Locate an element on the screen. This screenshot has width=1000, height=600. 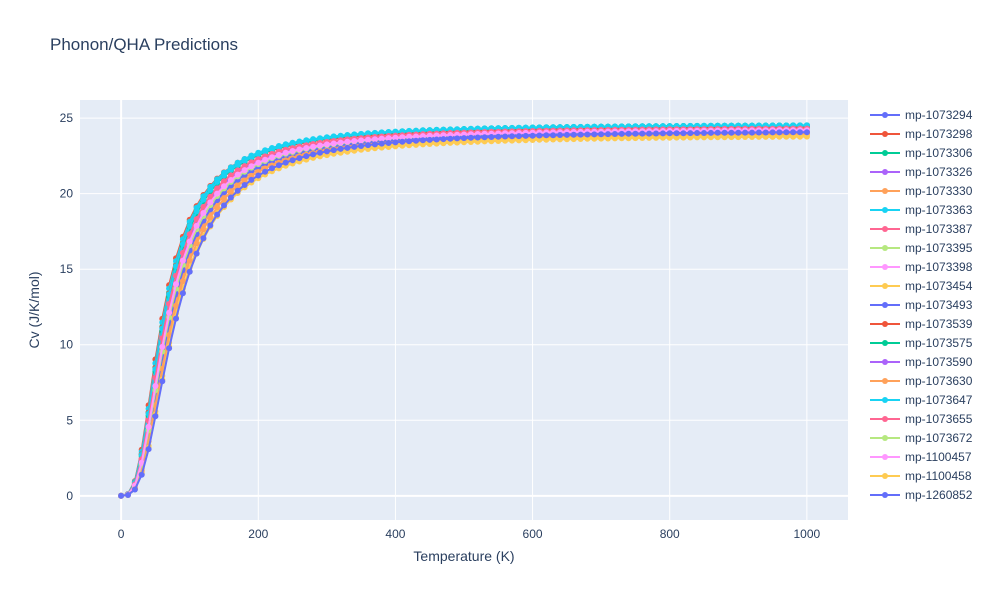
legend-item: mp-1073590 is located at coordinates (921, 362).